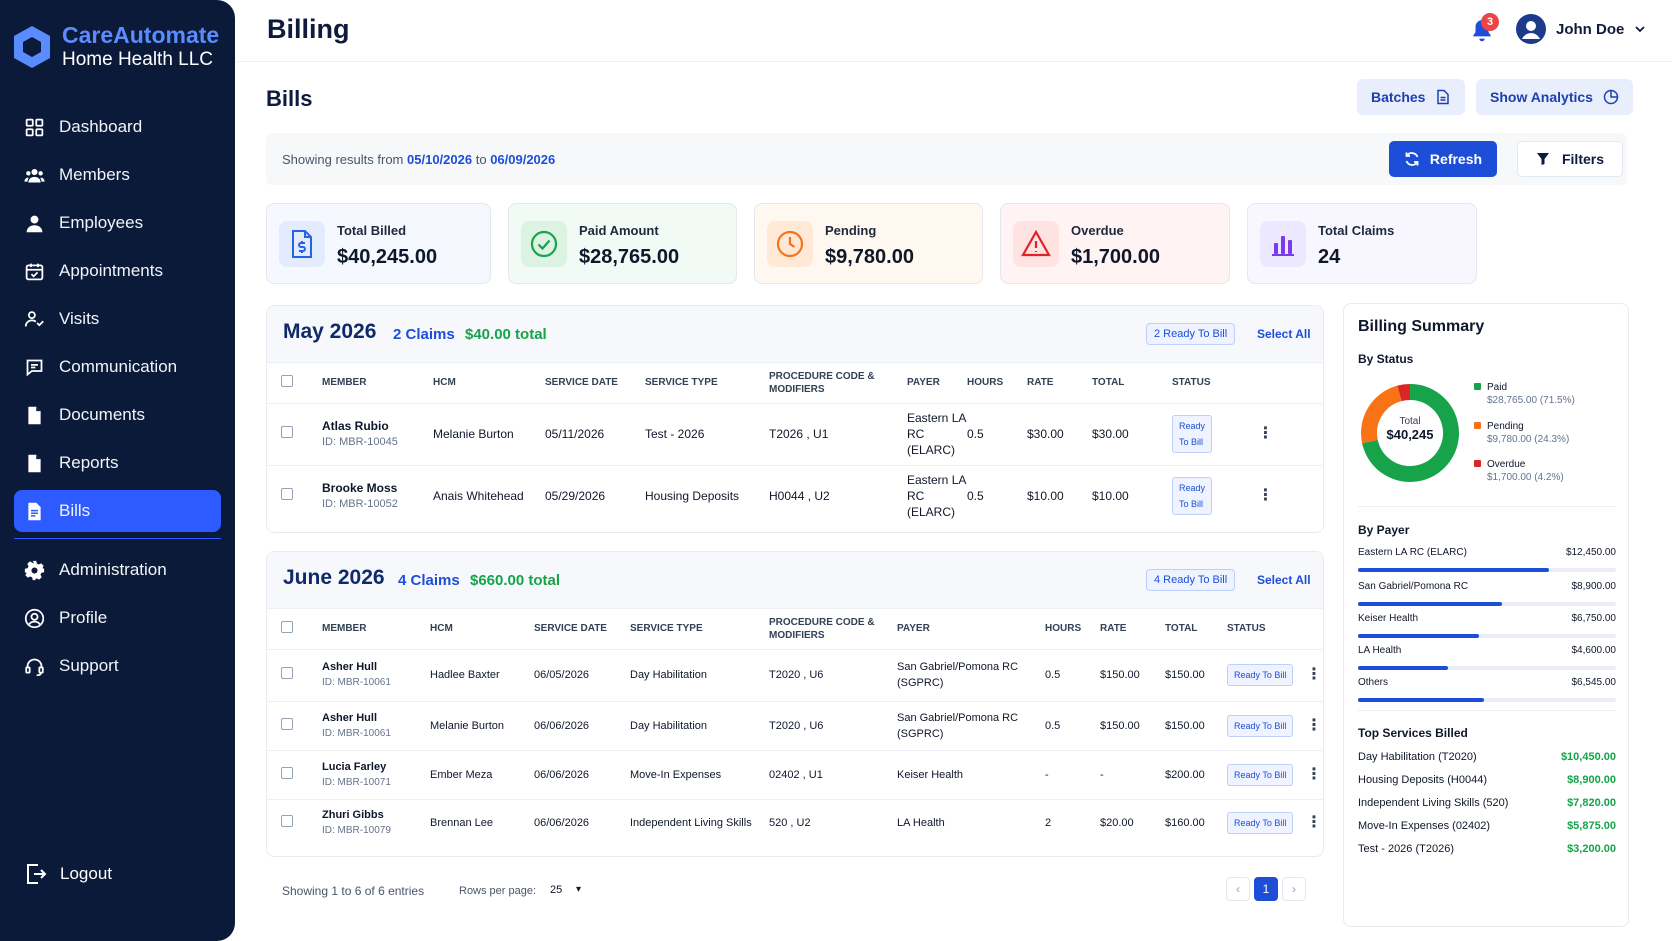  I want to click on date-to: 06/09/2026, so click(523, 159).